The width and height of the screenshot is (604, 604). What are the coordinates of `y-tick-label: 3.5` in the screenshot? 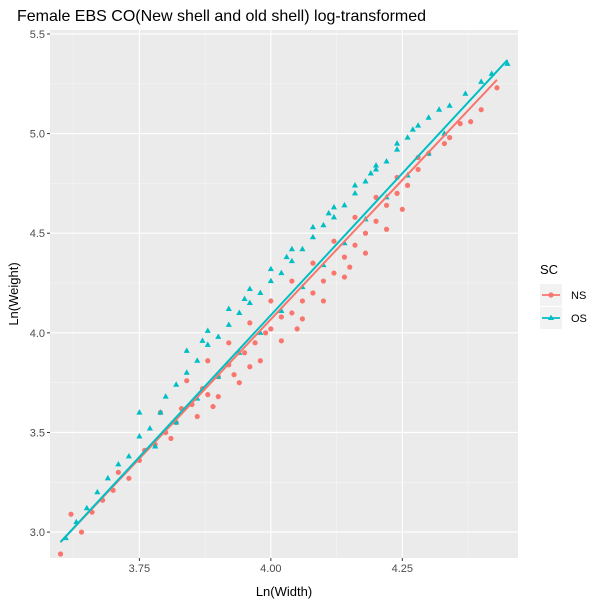 It's located at (37, 433).